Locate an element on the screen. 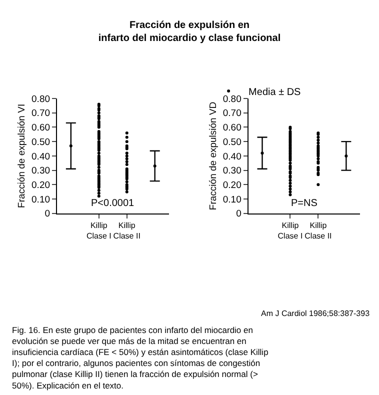 The width and height of the screenshot is (379, 395). text: Am J Cardiol 1986;58:387-393 is located at coordinates (315, 313).